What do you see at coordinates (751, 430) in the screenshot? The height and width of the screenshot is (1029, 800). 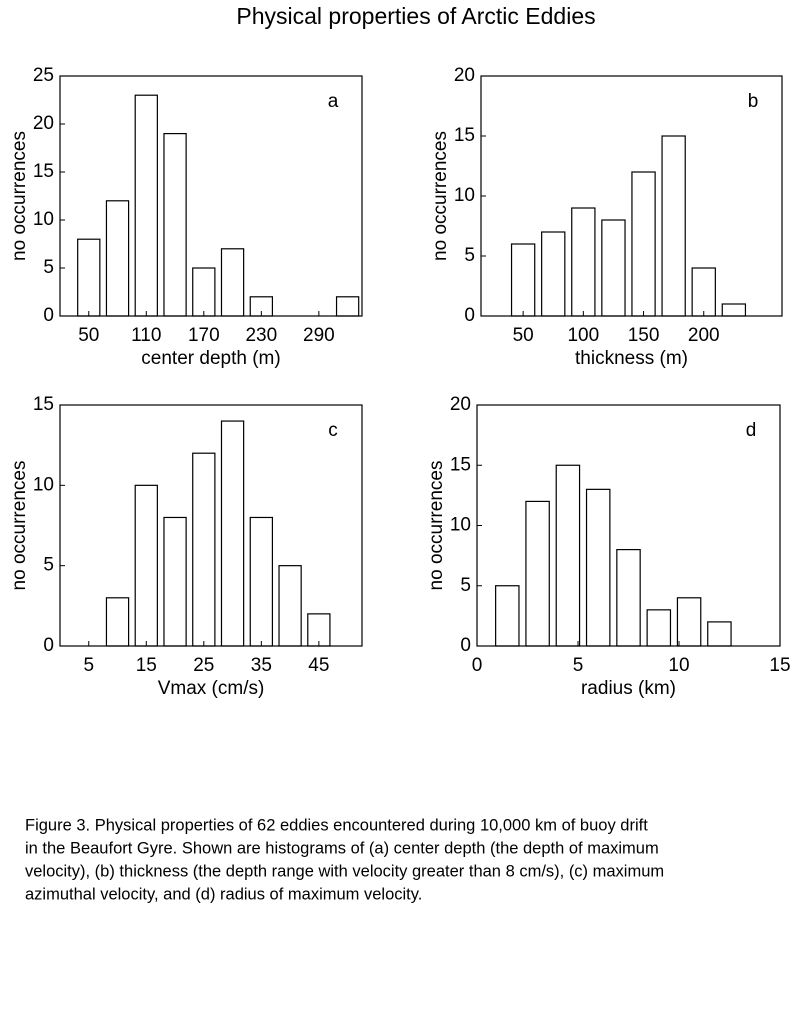 I see `panel-label: d` at bounding box center [751, 430].